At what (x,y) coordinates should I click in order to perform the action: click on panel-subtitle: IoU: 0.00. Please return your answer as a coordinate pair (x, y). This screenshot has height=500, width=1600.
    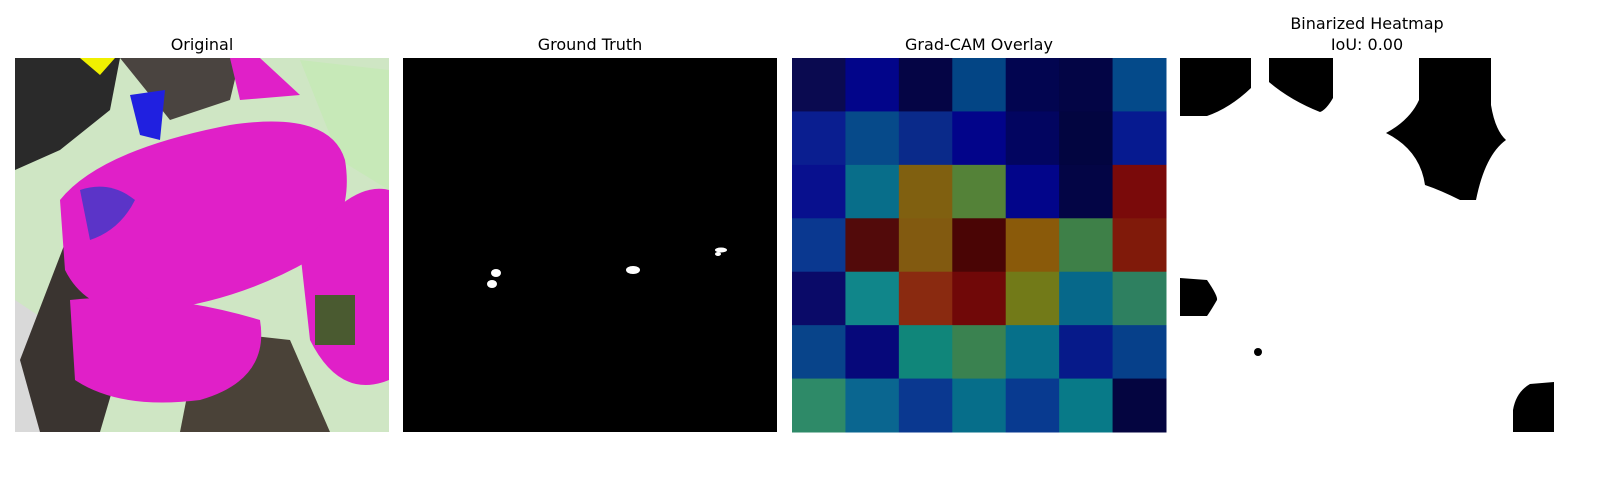
    Looking at the image, I should click on (1367, 44).